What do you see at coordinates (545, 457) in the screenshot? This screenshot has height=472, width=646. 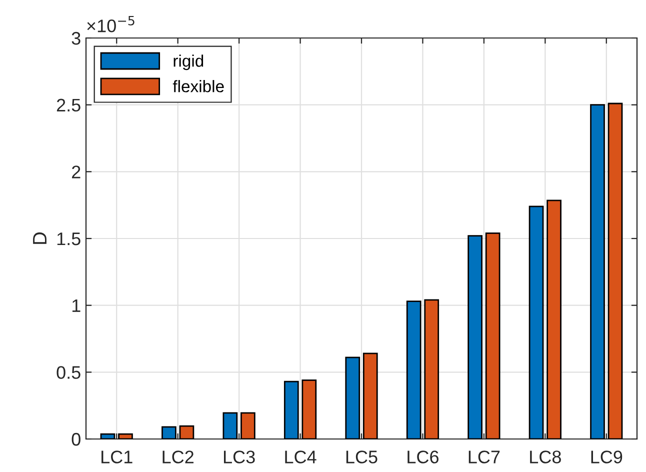 I see `x-tick-label: LC8` at bounding box center [545, 457].